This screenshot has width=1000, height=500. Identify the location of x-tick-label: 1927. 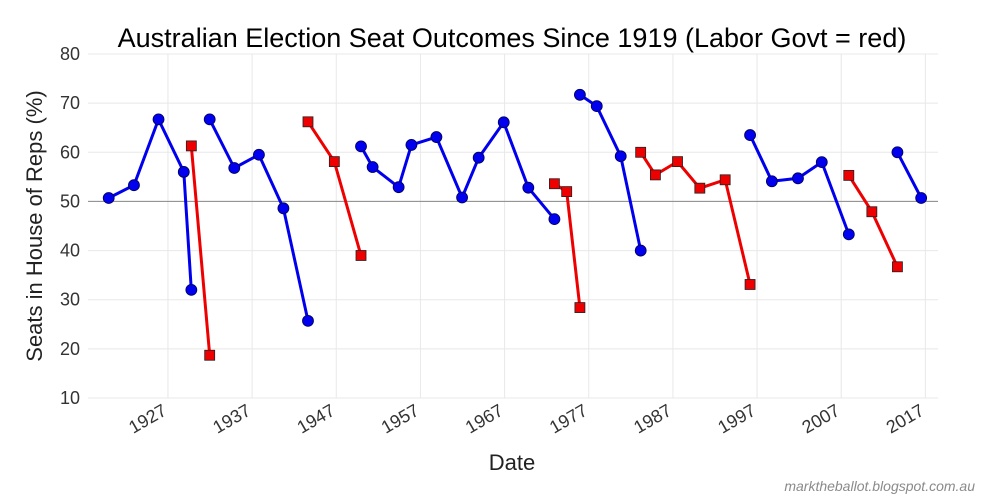
(147, 418).